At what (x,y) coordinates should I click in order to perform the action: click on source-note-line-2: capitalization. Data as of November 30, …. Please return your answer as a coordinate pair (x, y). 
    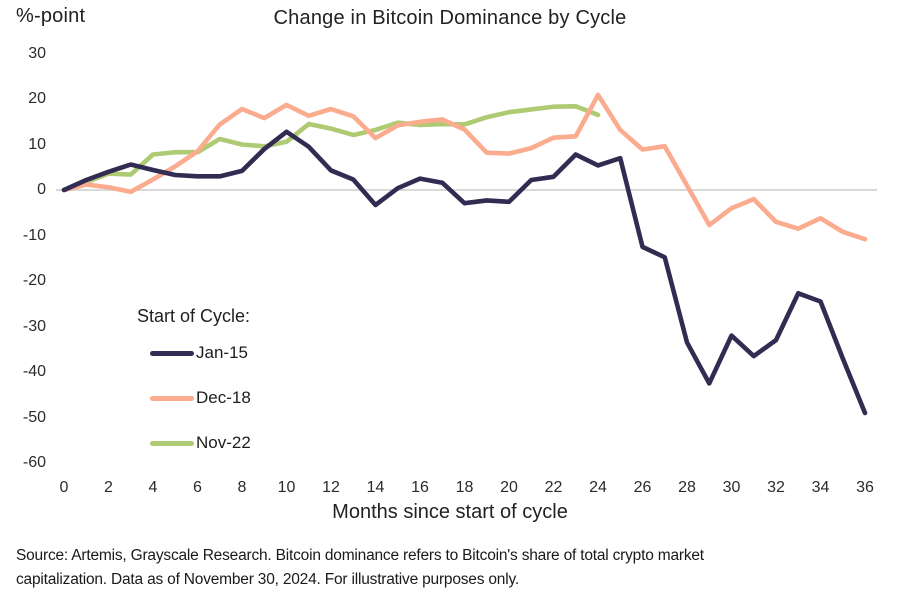
    Looking at the image, I should click on (267, 579).